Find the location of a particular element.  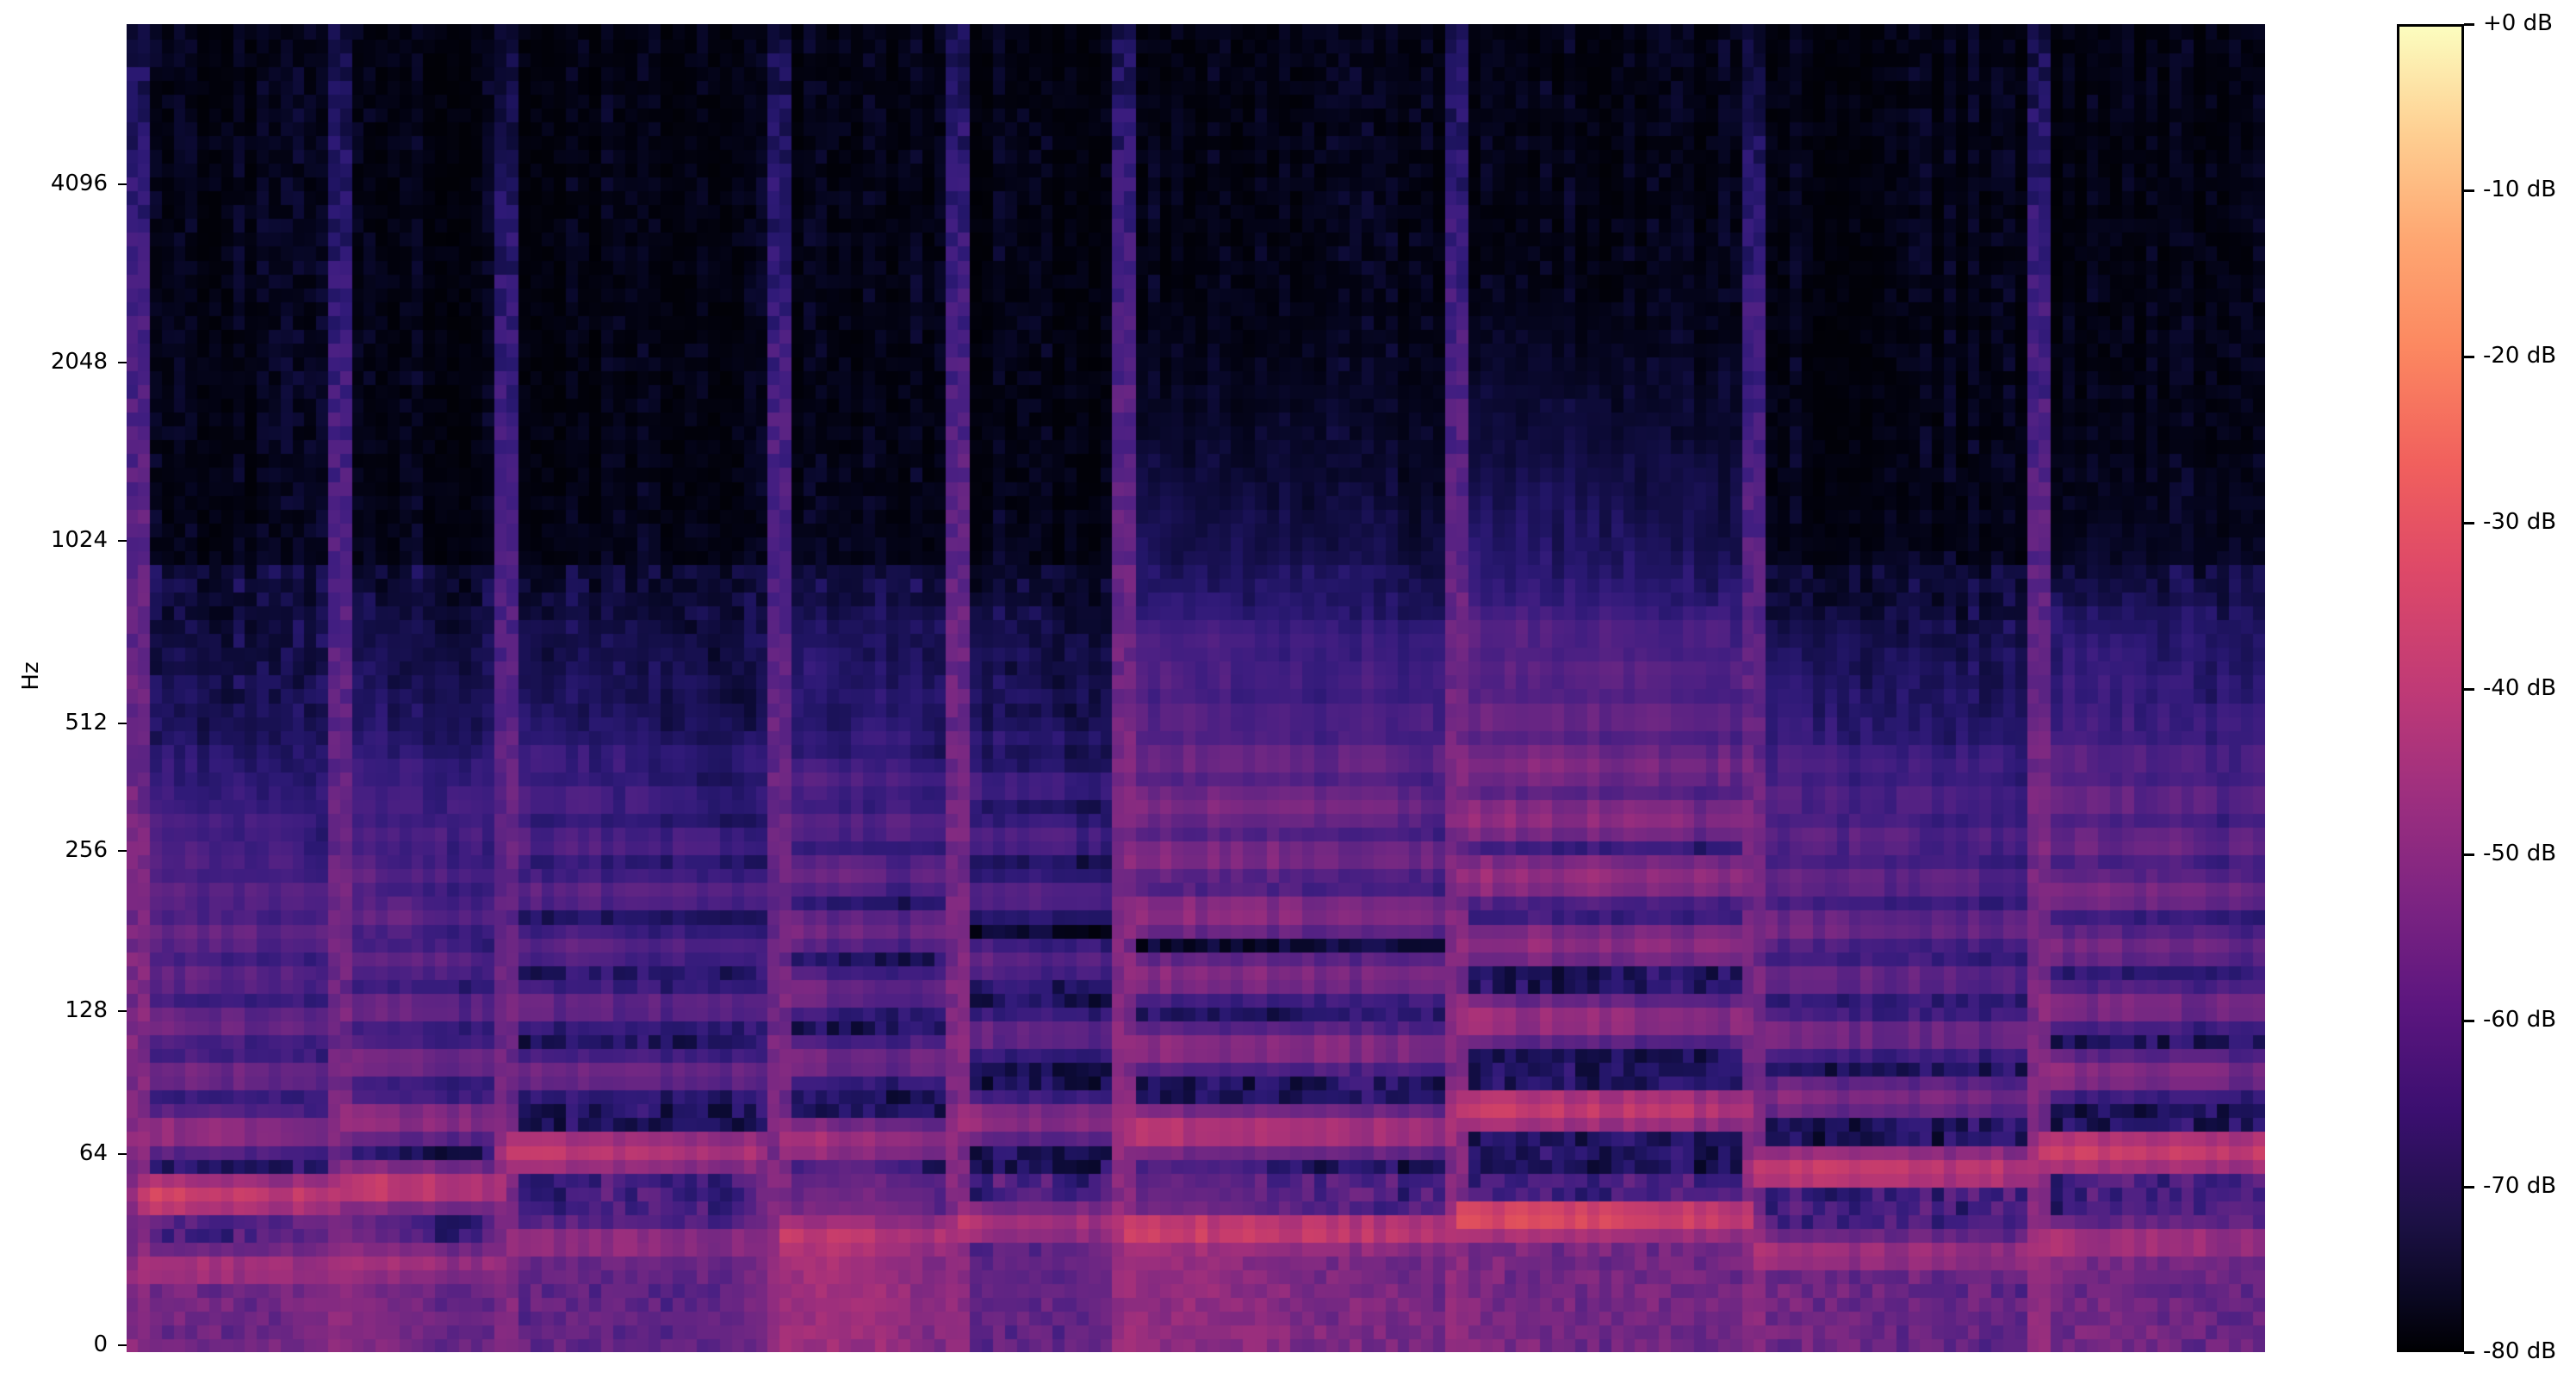

colorbar-tick-label: -10 dB is located at coordinates (2520, 189).